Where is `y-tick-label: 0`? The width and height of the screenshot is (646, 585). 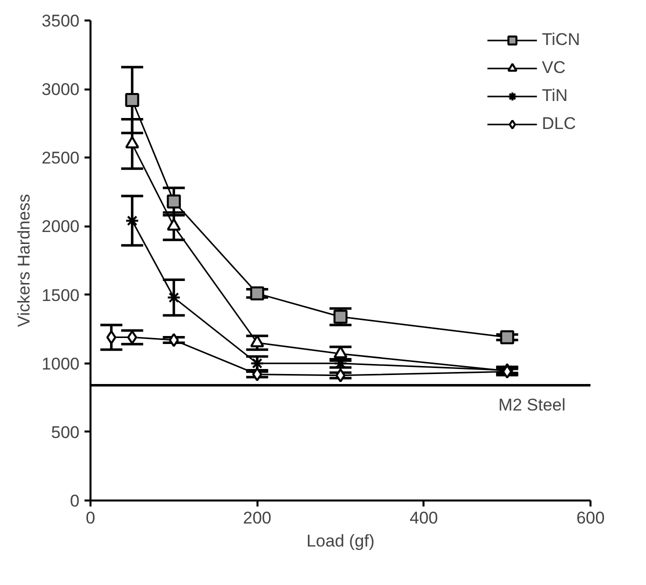 y-tick-label: 0 is located at coordinates (75, 501).